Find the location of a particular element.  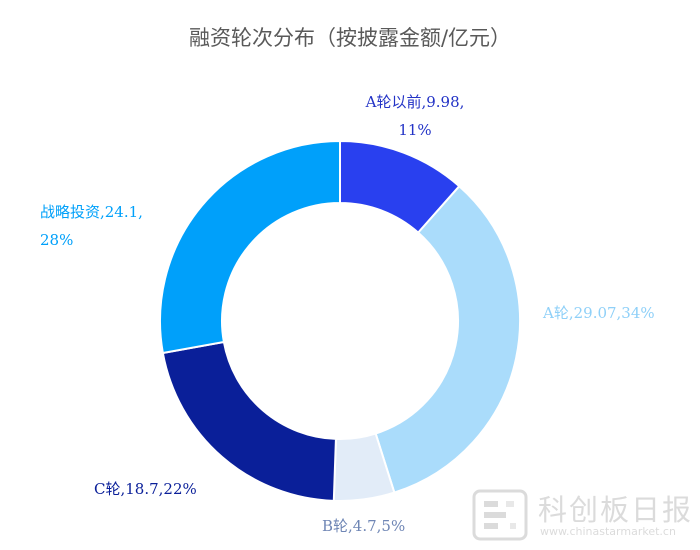

watermark: 科创板日报 www.chinastarmarket.cn is located at coordinates (584, 517).